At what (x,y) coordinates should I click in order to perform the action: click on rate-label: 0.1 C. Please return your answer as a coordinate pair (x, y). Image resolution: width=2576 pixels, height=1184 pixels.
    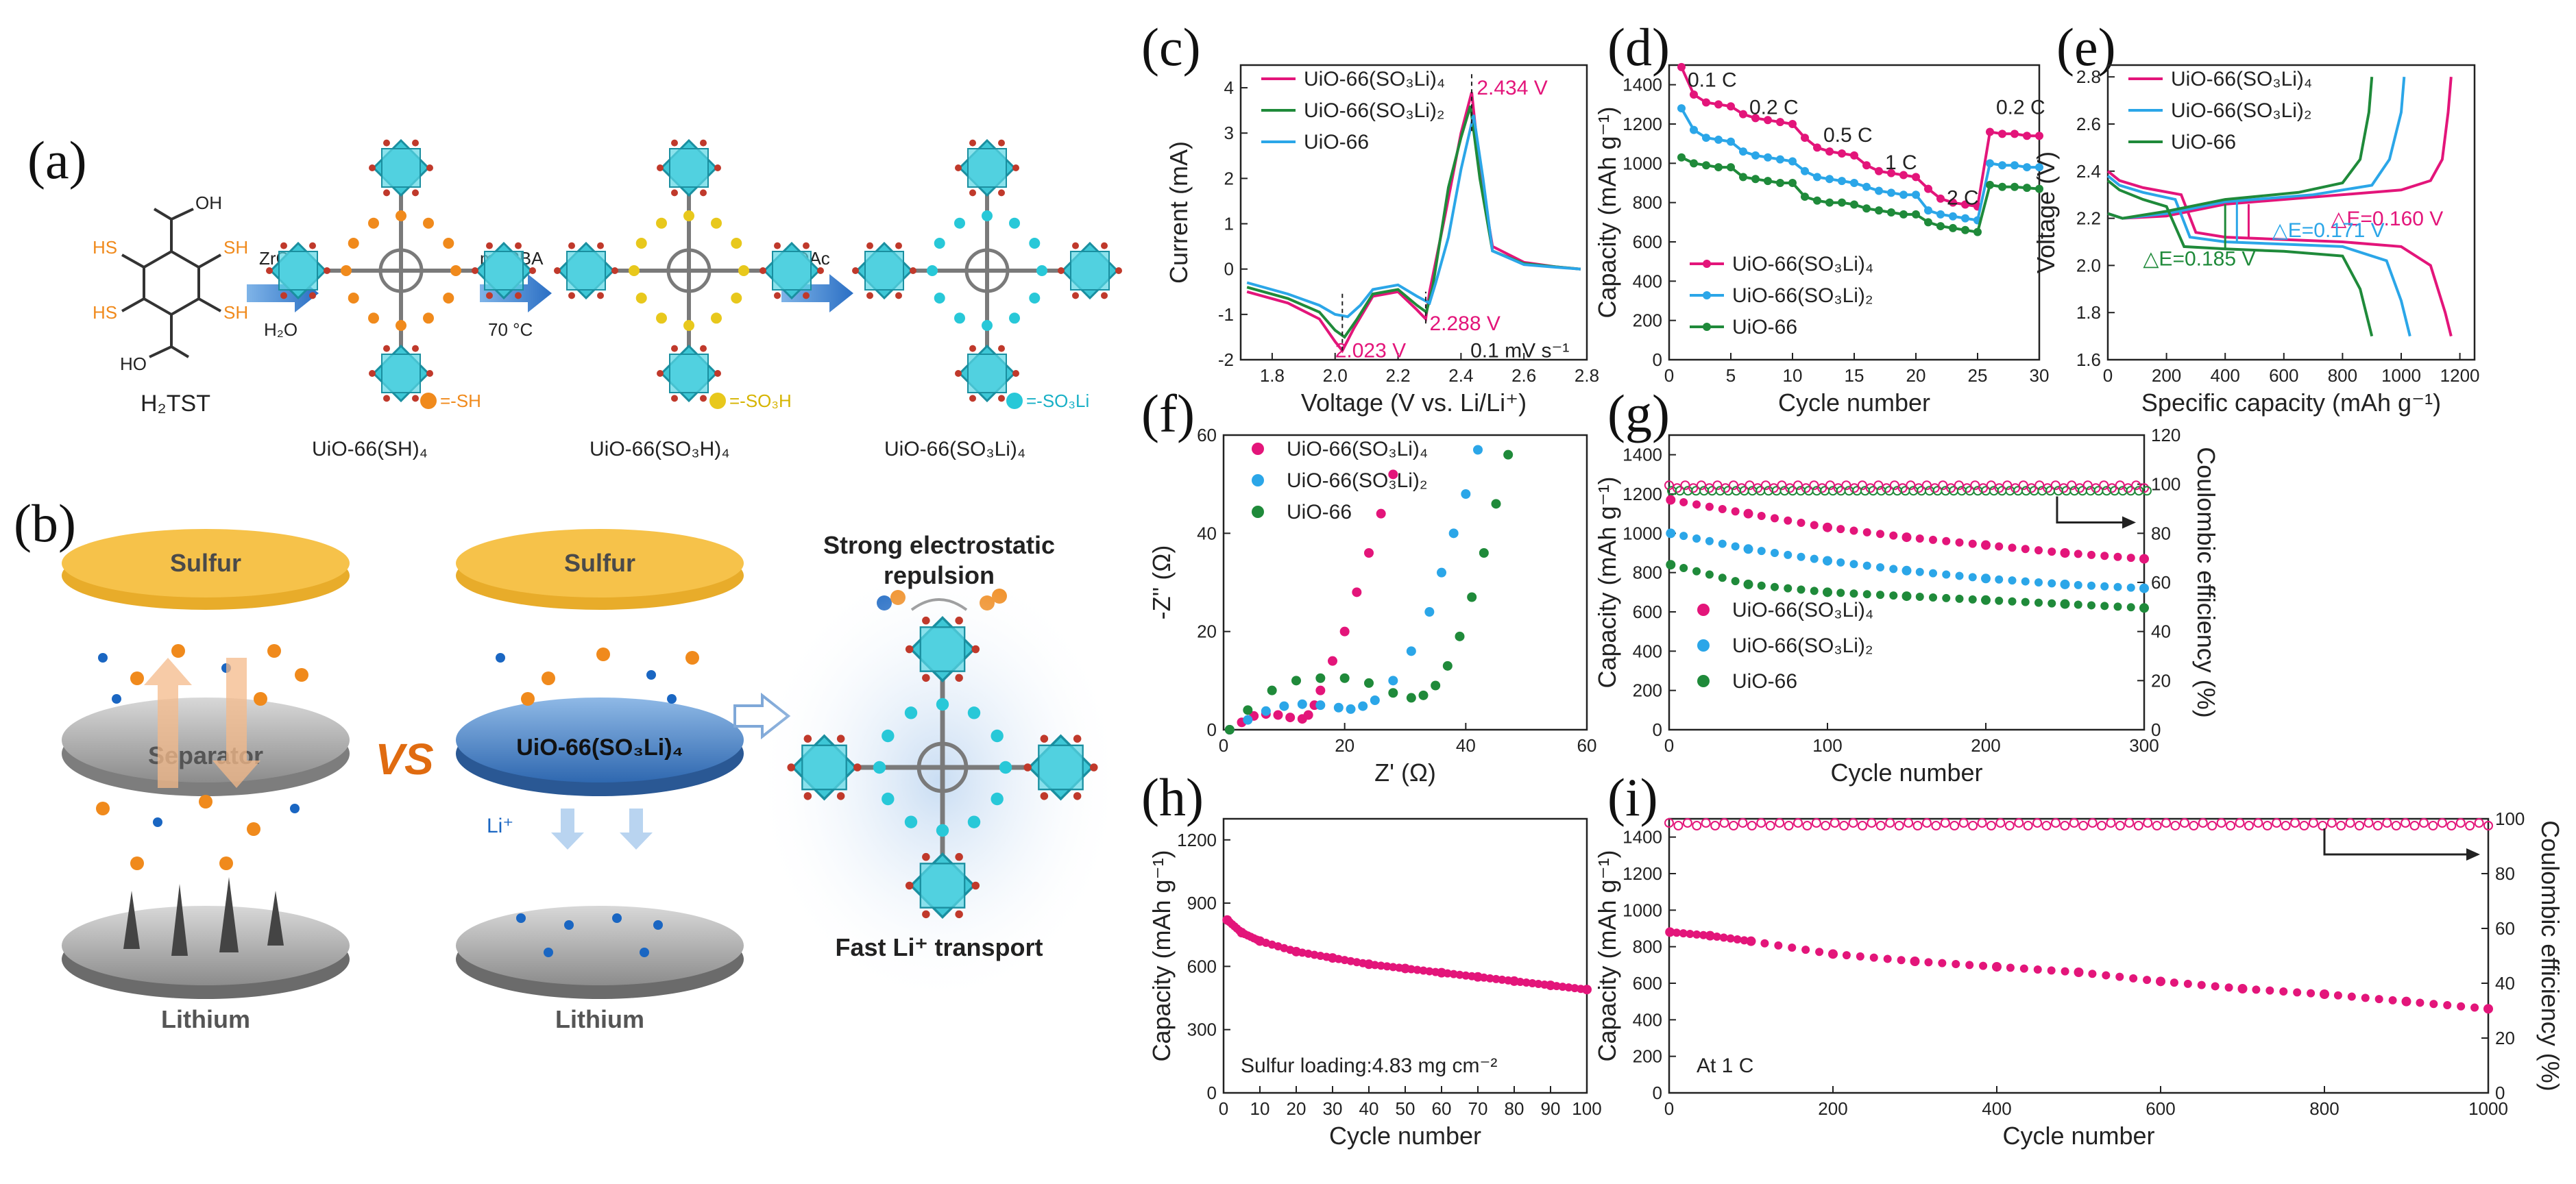
    Looking at the image, I should click on (1712, 80).